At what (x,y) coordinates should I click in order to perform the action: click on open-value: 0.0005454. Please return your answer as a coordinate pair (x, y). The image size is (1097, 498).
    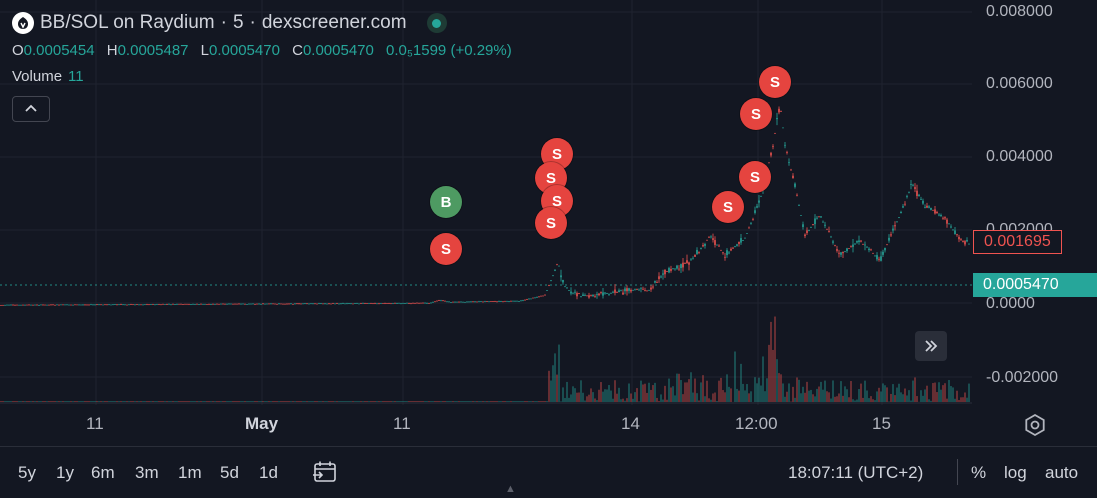
    Looking at the image, I should click on (59, 50).